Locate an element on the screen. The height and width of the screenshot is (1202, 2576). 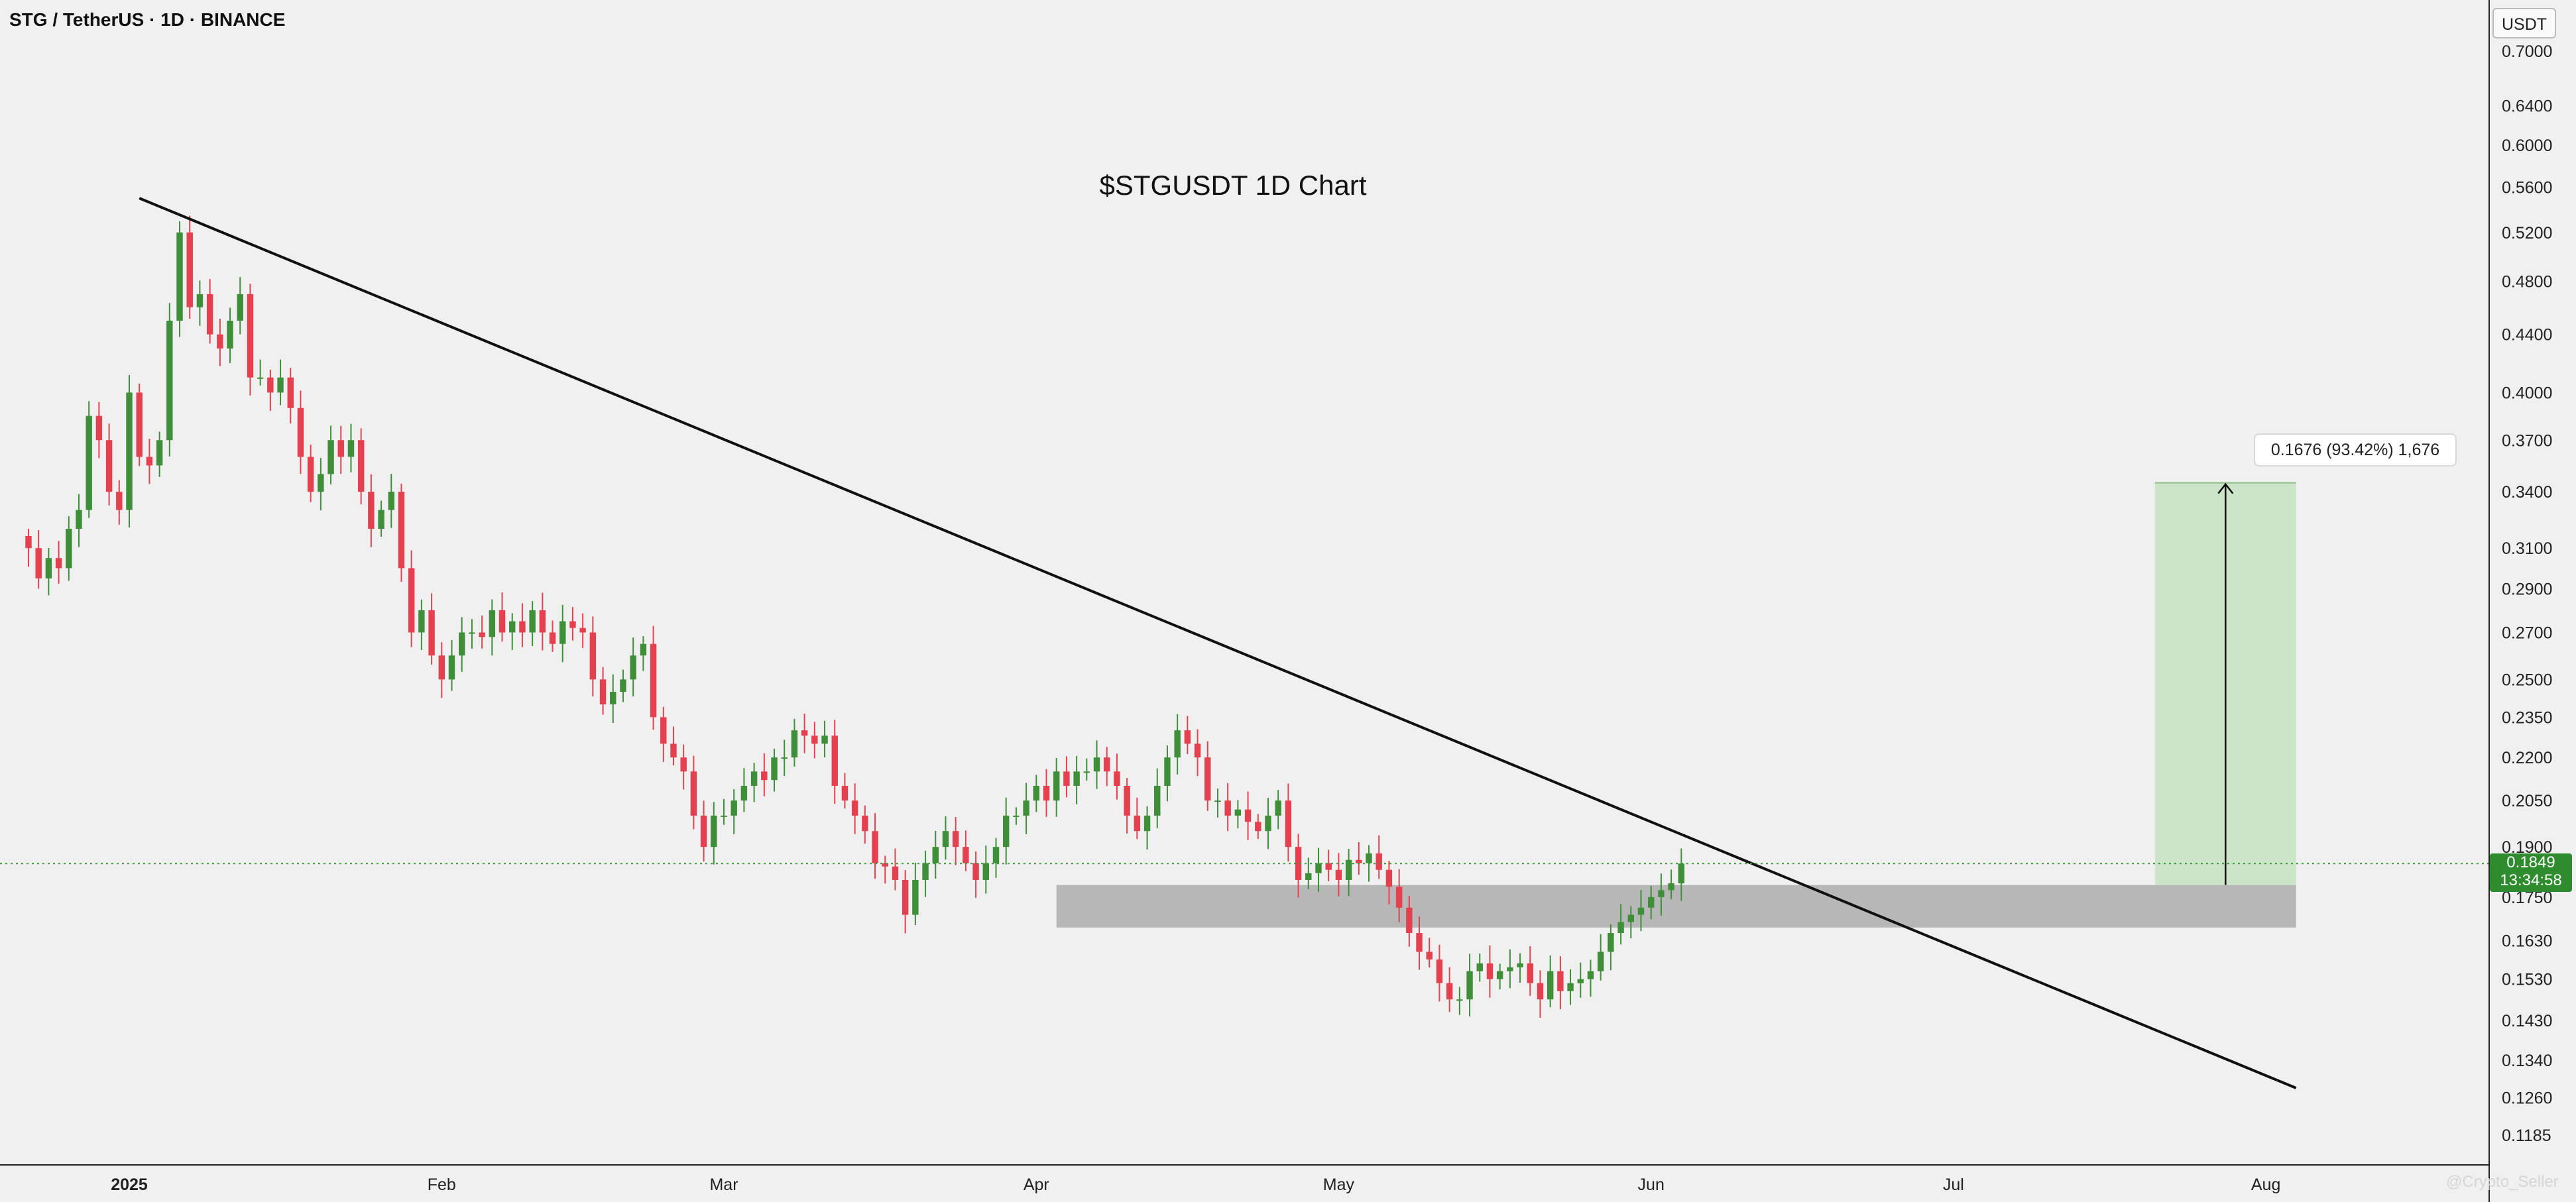
price-tick-label: 0.2900 is located at coordinates (2527, 589).